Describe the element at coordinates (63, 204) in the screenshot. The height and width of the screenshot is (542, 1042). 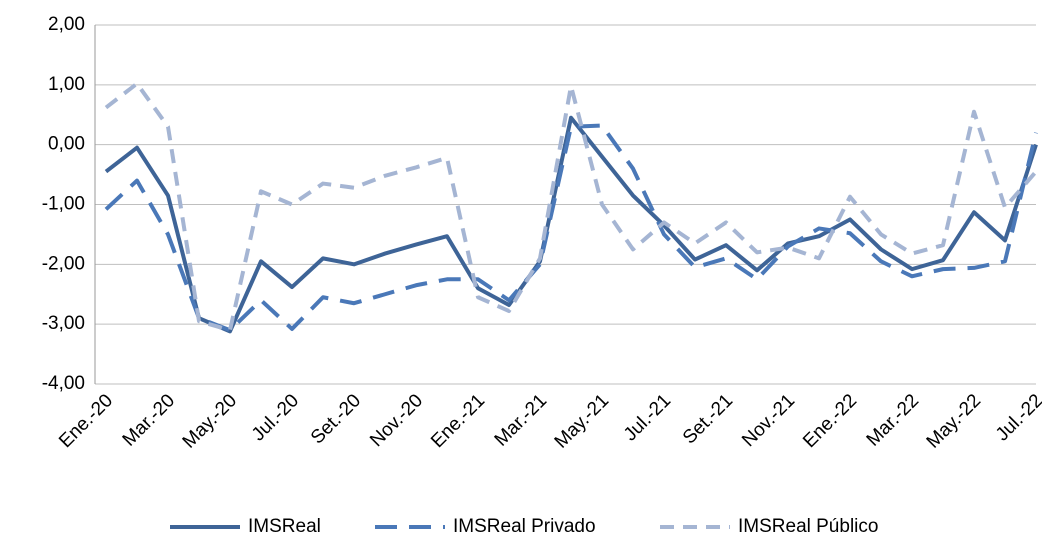
I see `y-tick-label: -1,00` at that location.